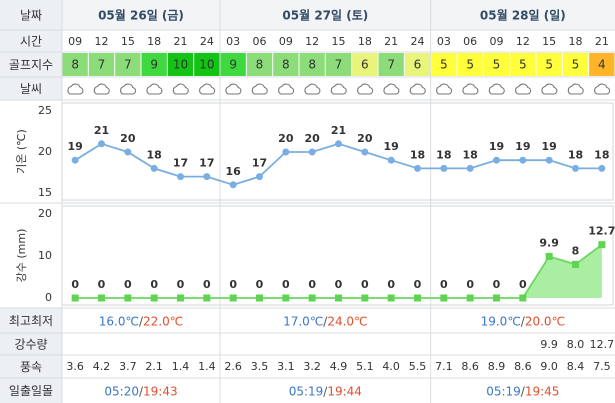  I want to click on minmax-part: 24.0℃, so click(347, 321).